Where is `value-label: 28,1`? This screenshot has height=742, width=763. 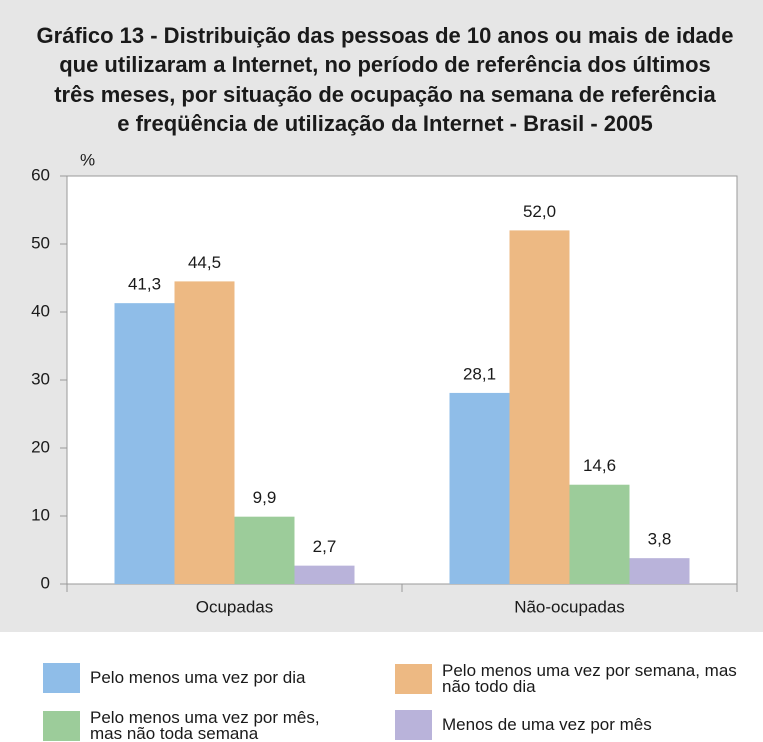 value-label: 28,1 is located at coordinates (479, 373).